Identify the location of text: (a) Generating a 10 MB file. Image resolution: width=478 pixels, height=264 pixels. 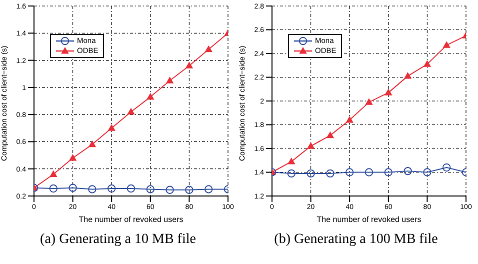
(118, 240).